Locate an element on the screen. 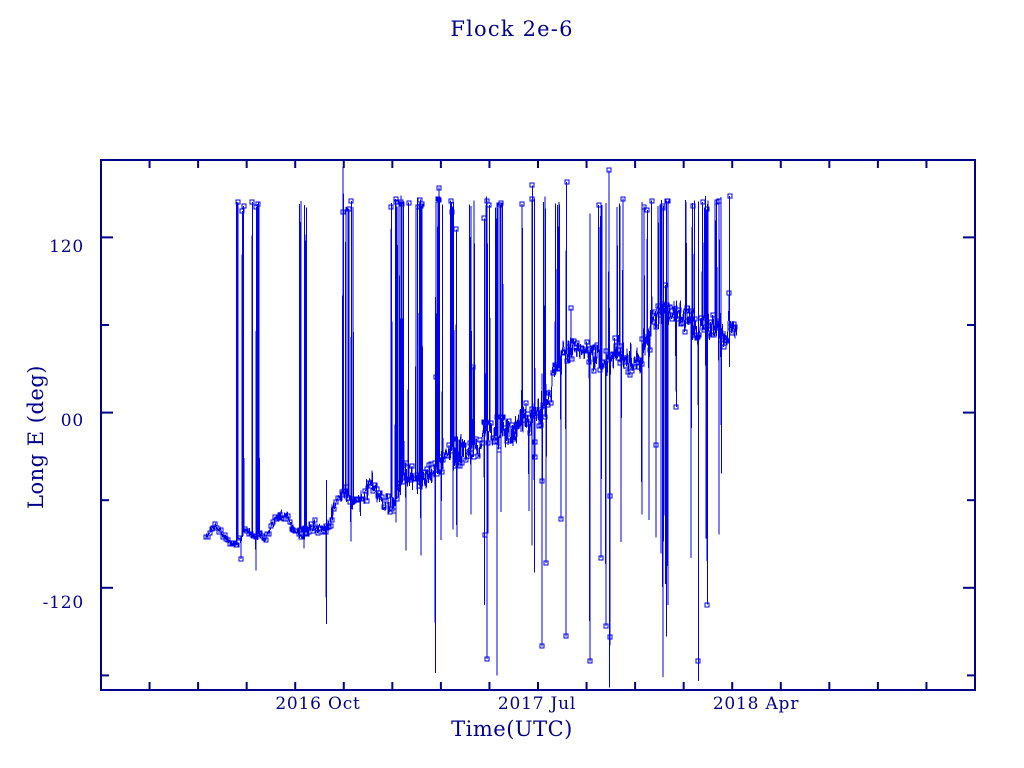 The height and width of the screenshot is (768, 1024). page-title: Flock 2e-6 is located at coordinates (512, 29).